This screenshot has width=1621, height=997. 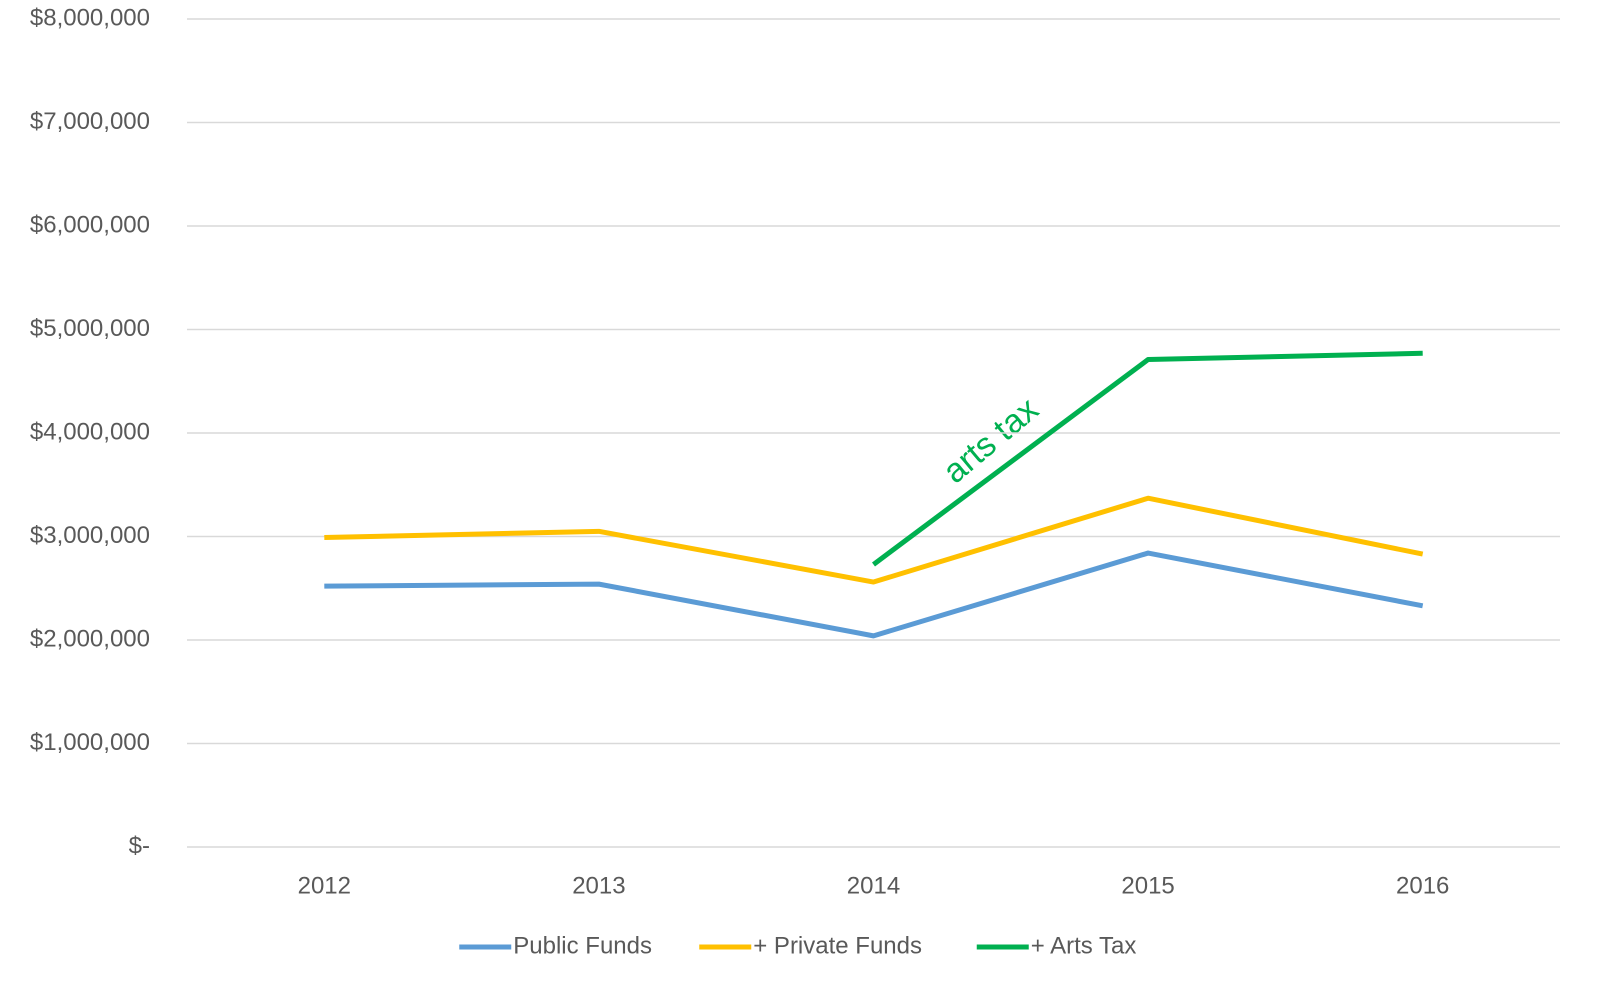 What do you see at coordinates (90, 742) in the screenshot?
I see `y-tick-label: $1,000,000` at bounding box center [90, 742].